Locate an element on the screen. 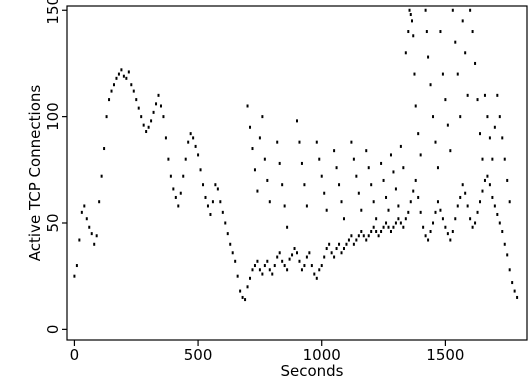 The height and width of the screenshot is (382, 529). y-axis-title: Active TCP Connections is located at coordinates (35, 173).